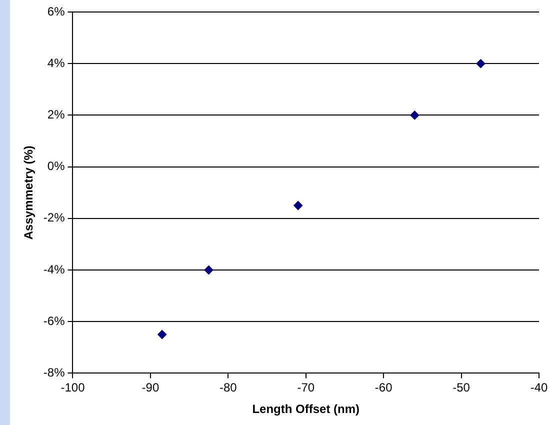 Image resolution: width=557 pixels, height=425 pixels. What do you see at coordinates (151, 387) in the screenshot?
I see `x-tick-label: -90` at bounding box center [151, 387].